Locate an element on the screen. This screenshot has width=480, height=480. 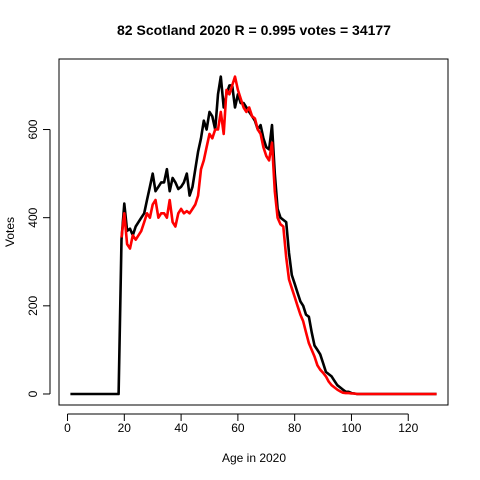
y-axis: 0 200 400 600 is located at coordinates (38, 258).